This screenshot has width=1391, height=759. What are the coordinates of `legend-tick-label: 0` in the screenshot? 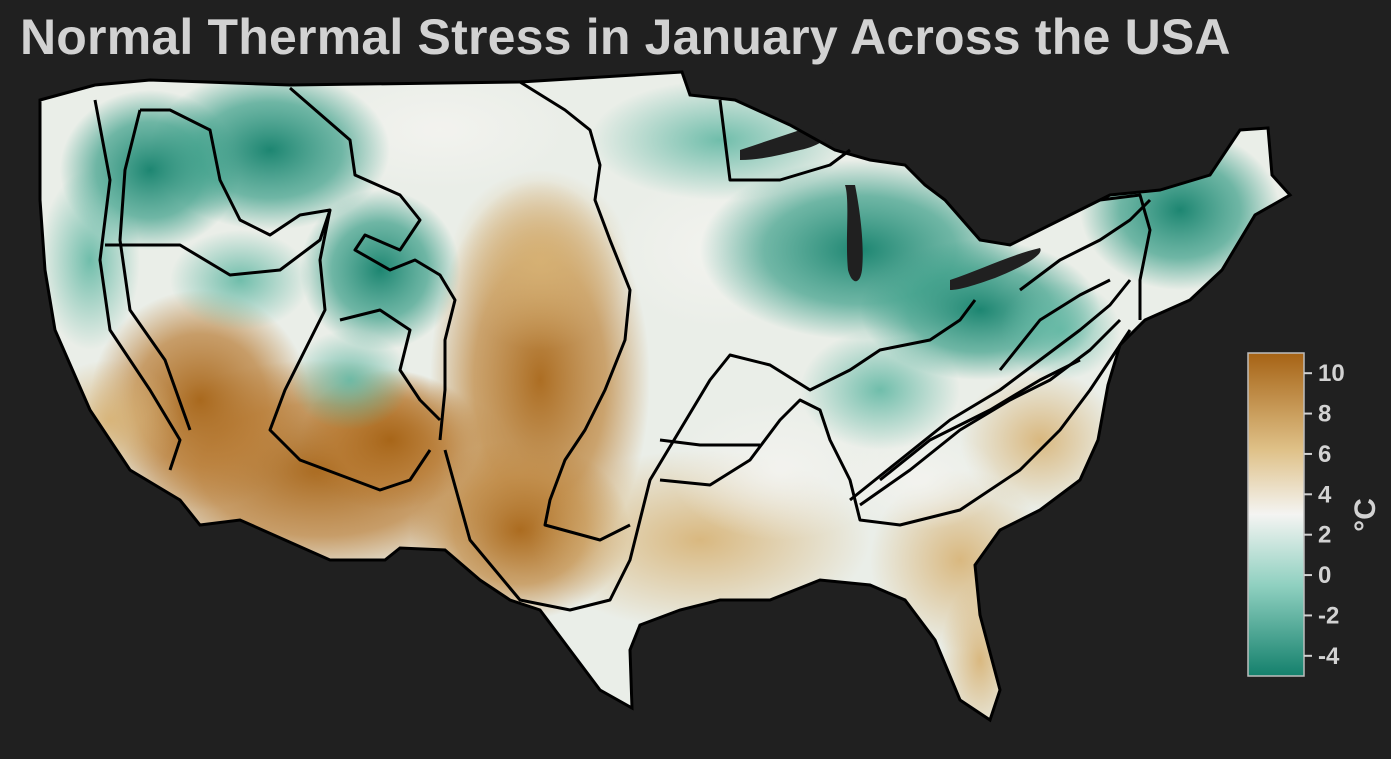 It's located at (1324, 575).